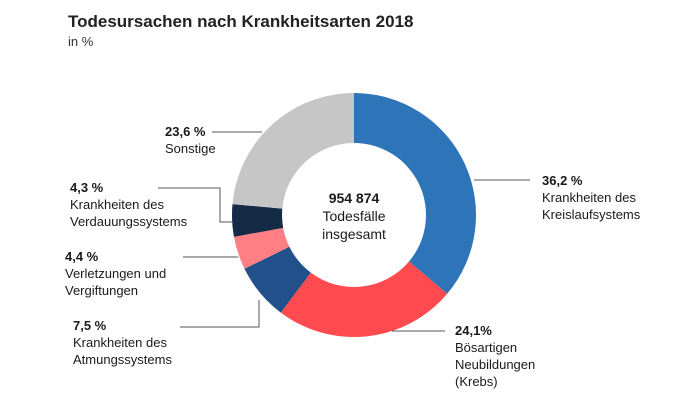  Describe the element at coordinates (122, 359) in the screenshot. I see `slice-category-label-3-2: Atmungssystems` at that location.